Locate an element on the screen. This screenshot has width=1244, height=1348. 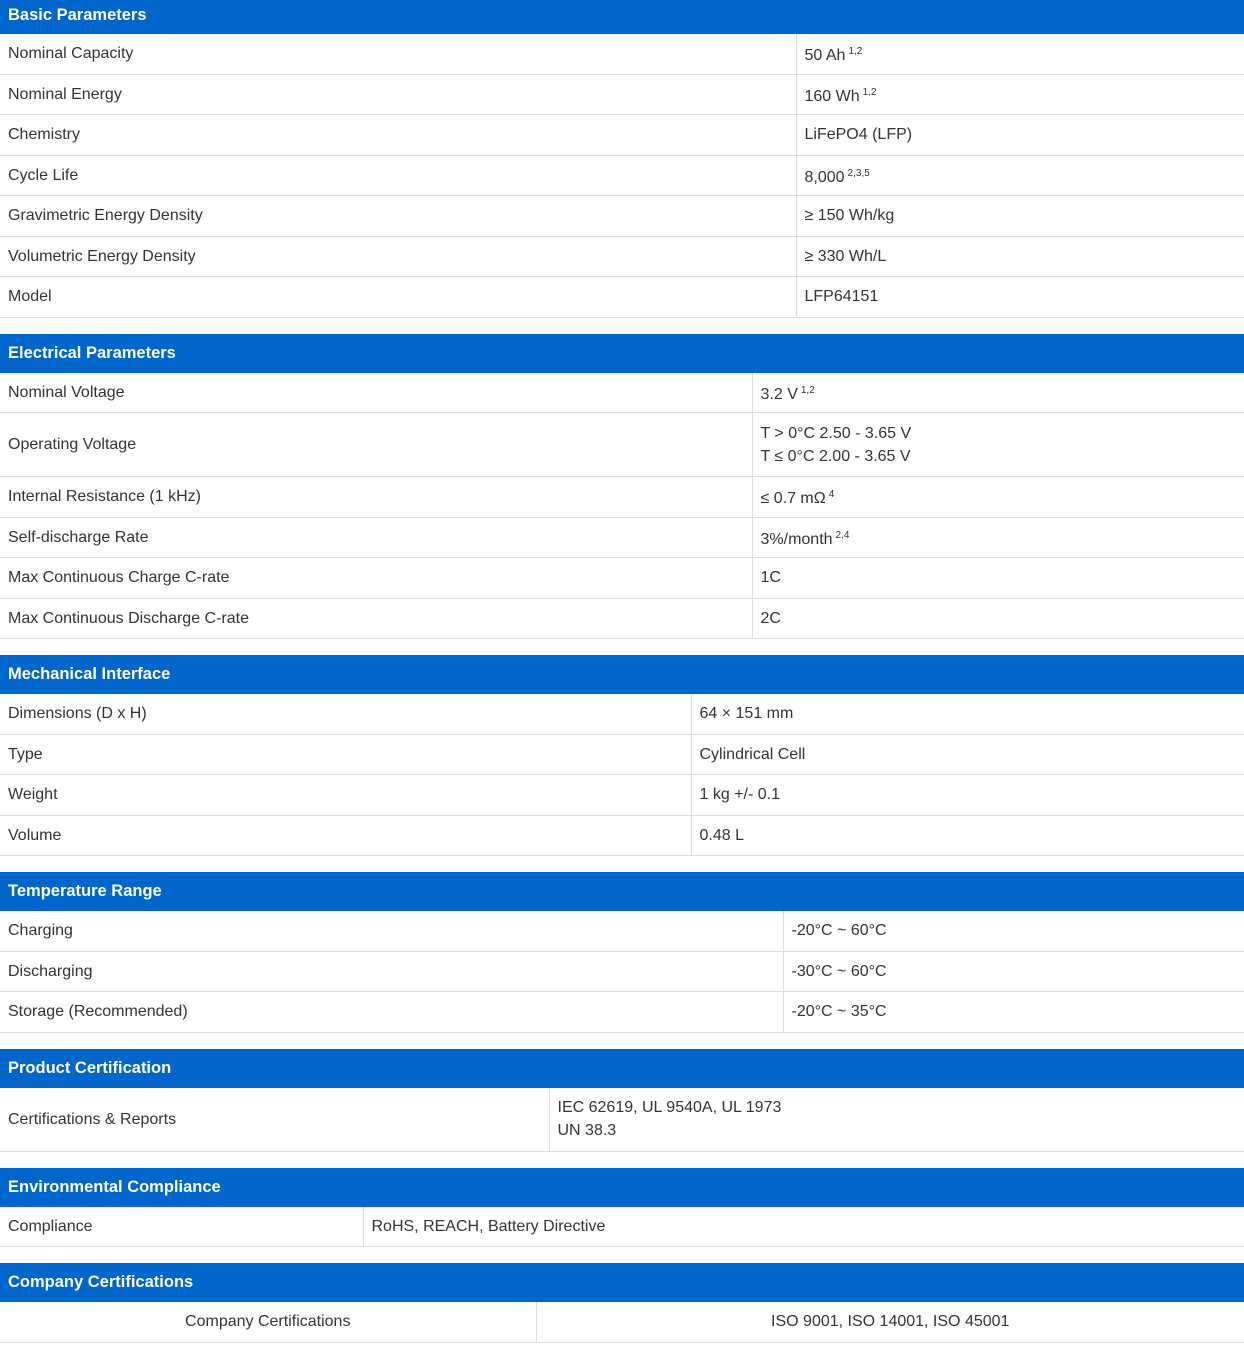
value-text: ≥ 150 Wh/kg is located at coordinates (849, 216).